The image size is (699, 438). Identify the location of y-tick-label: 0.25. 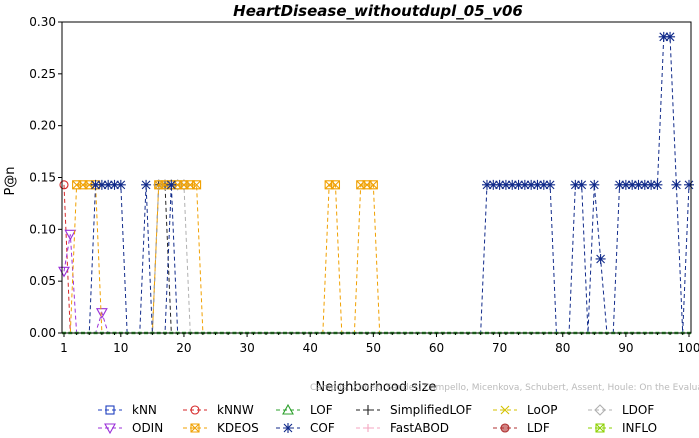
(42, 74).